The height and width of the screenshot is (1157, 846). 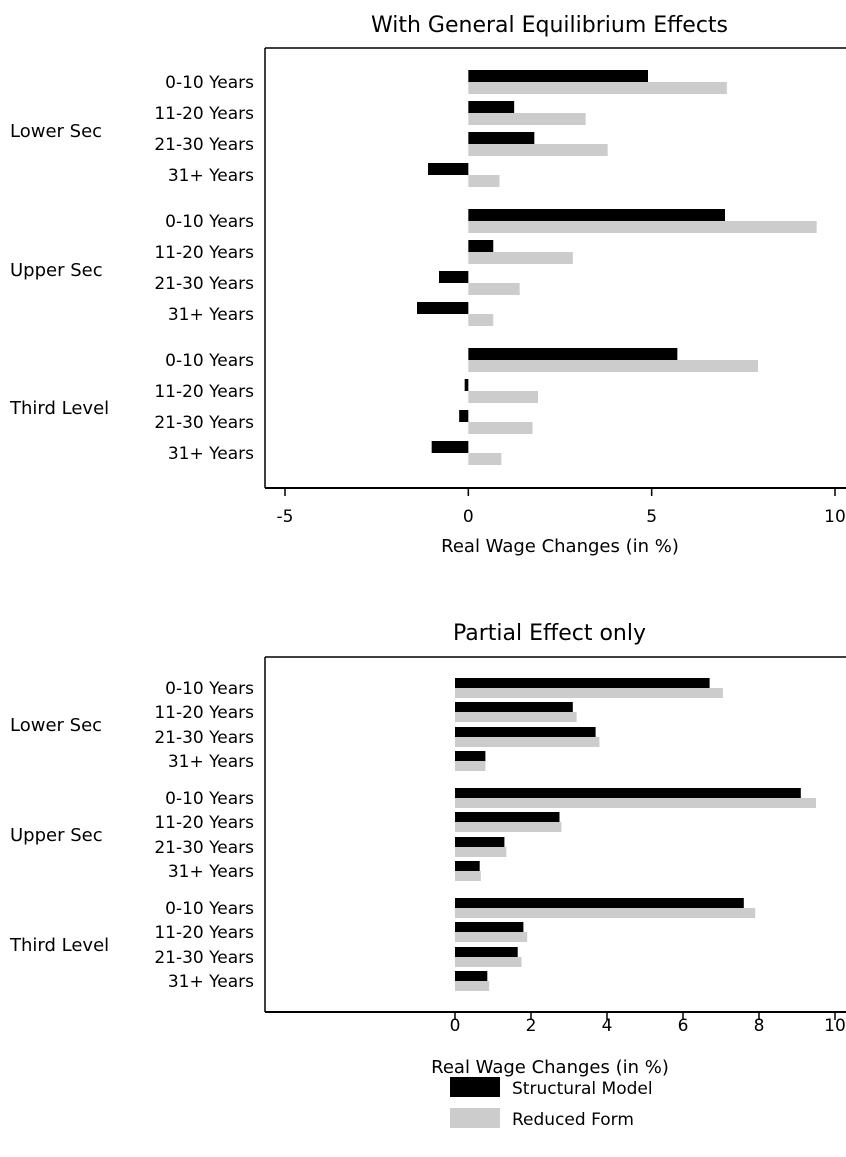 I want to click on x-tick-label: 5, so click(x=651, y=517).